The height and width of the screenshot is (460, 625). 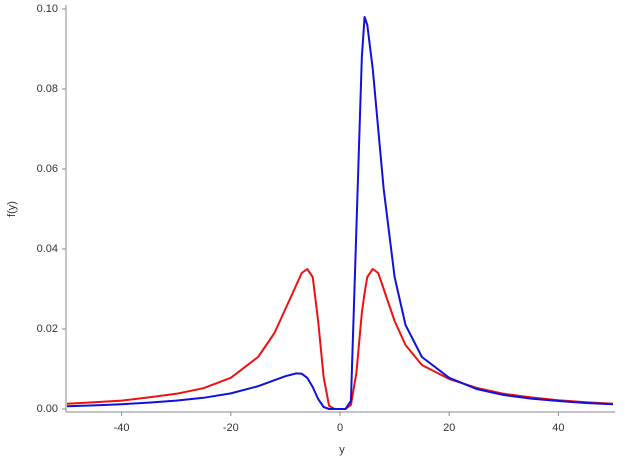 I want to click on y-tick-label: 0.04, so click(x=47, y=249).